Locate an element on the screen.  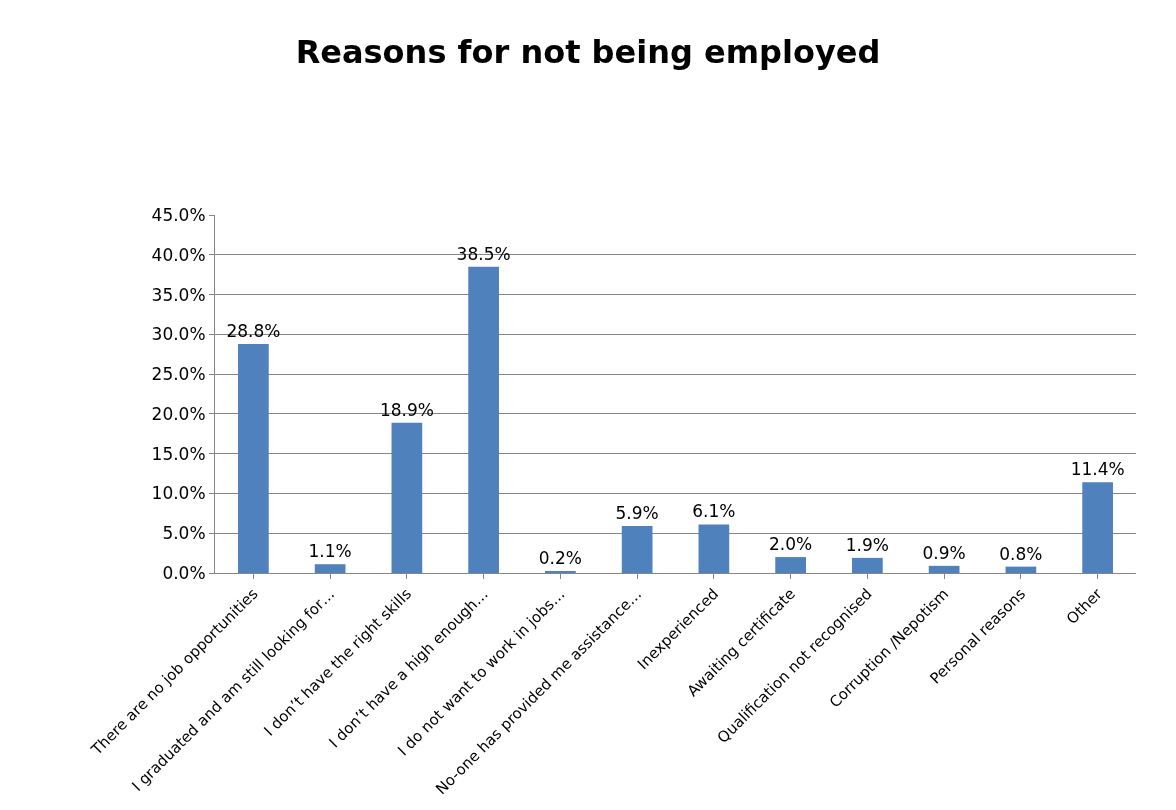
y-tick-label: 0.0% is located at coordinates (184, 572).